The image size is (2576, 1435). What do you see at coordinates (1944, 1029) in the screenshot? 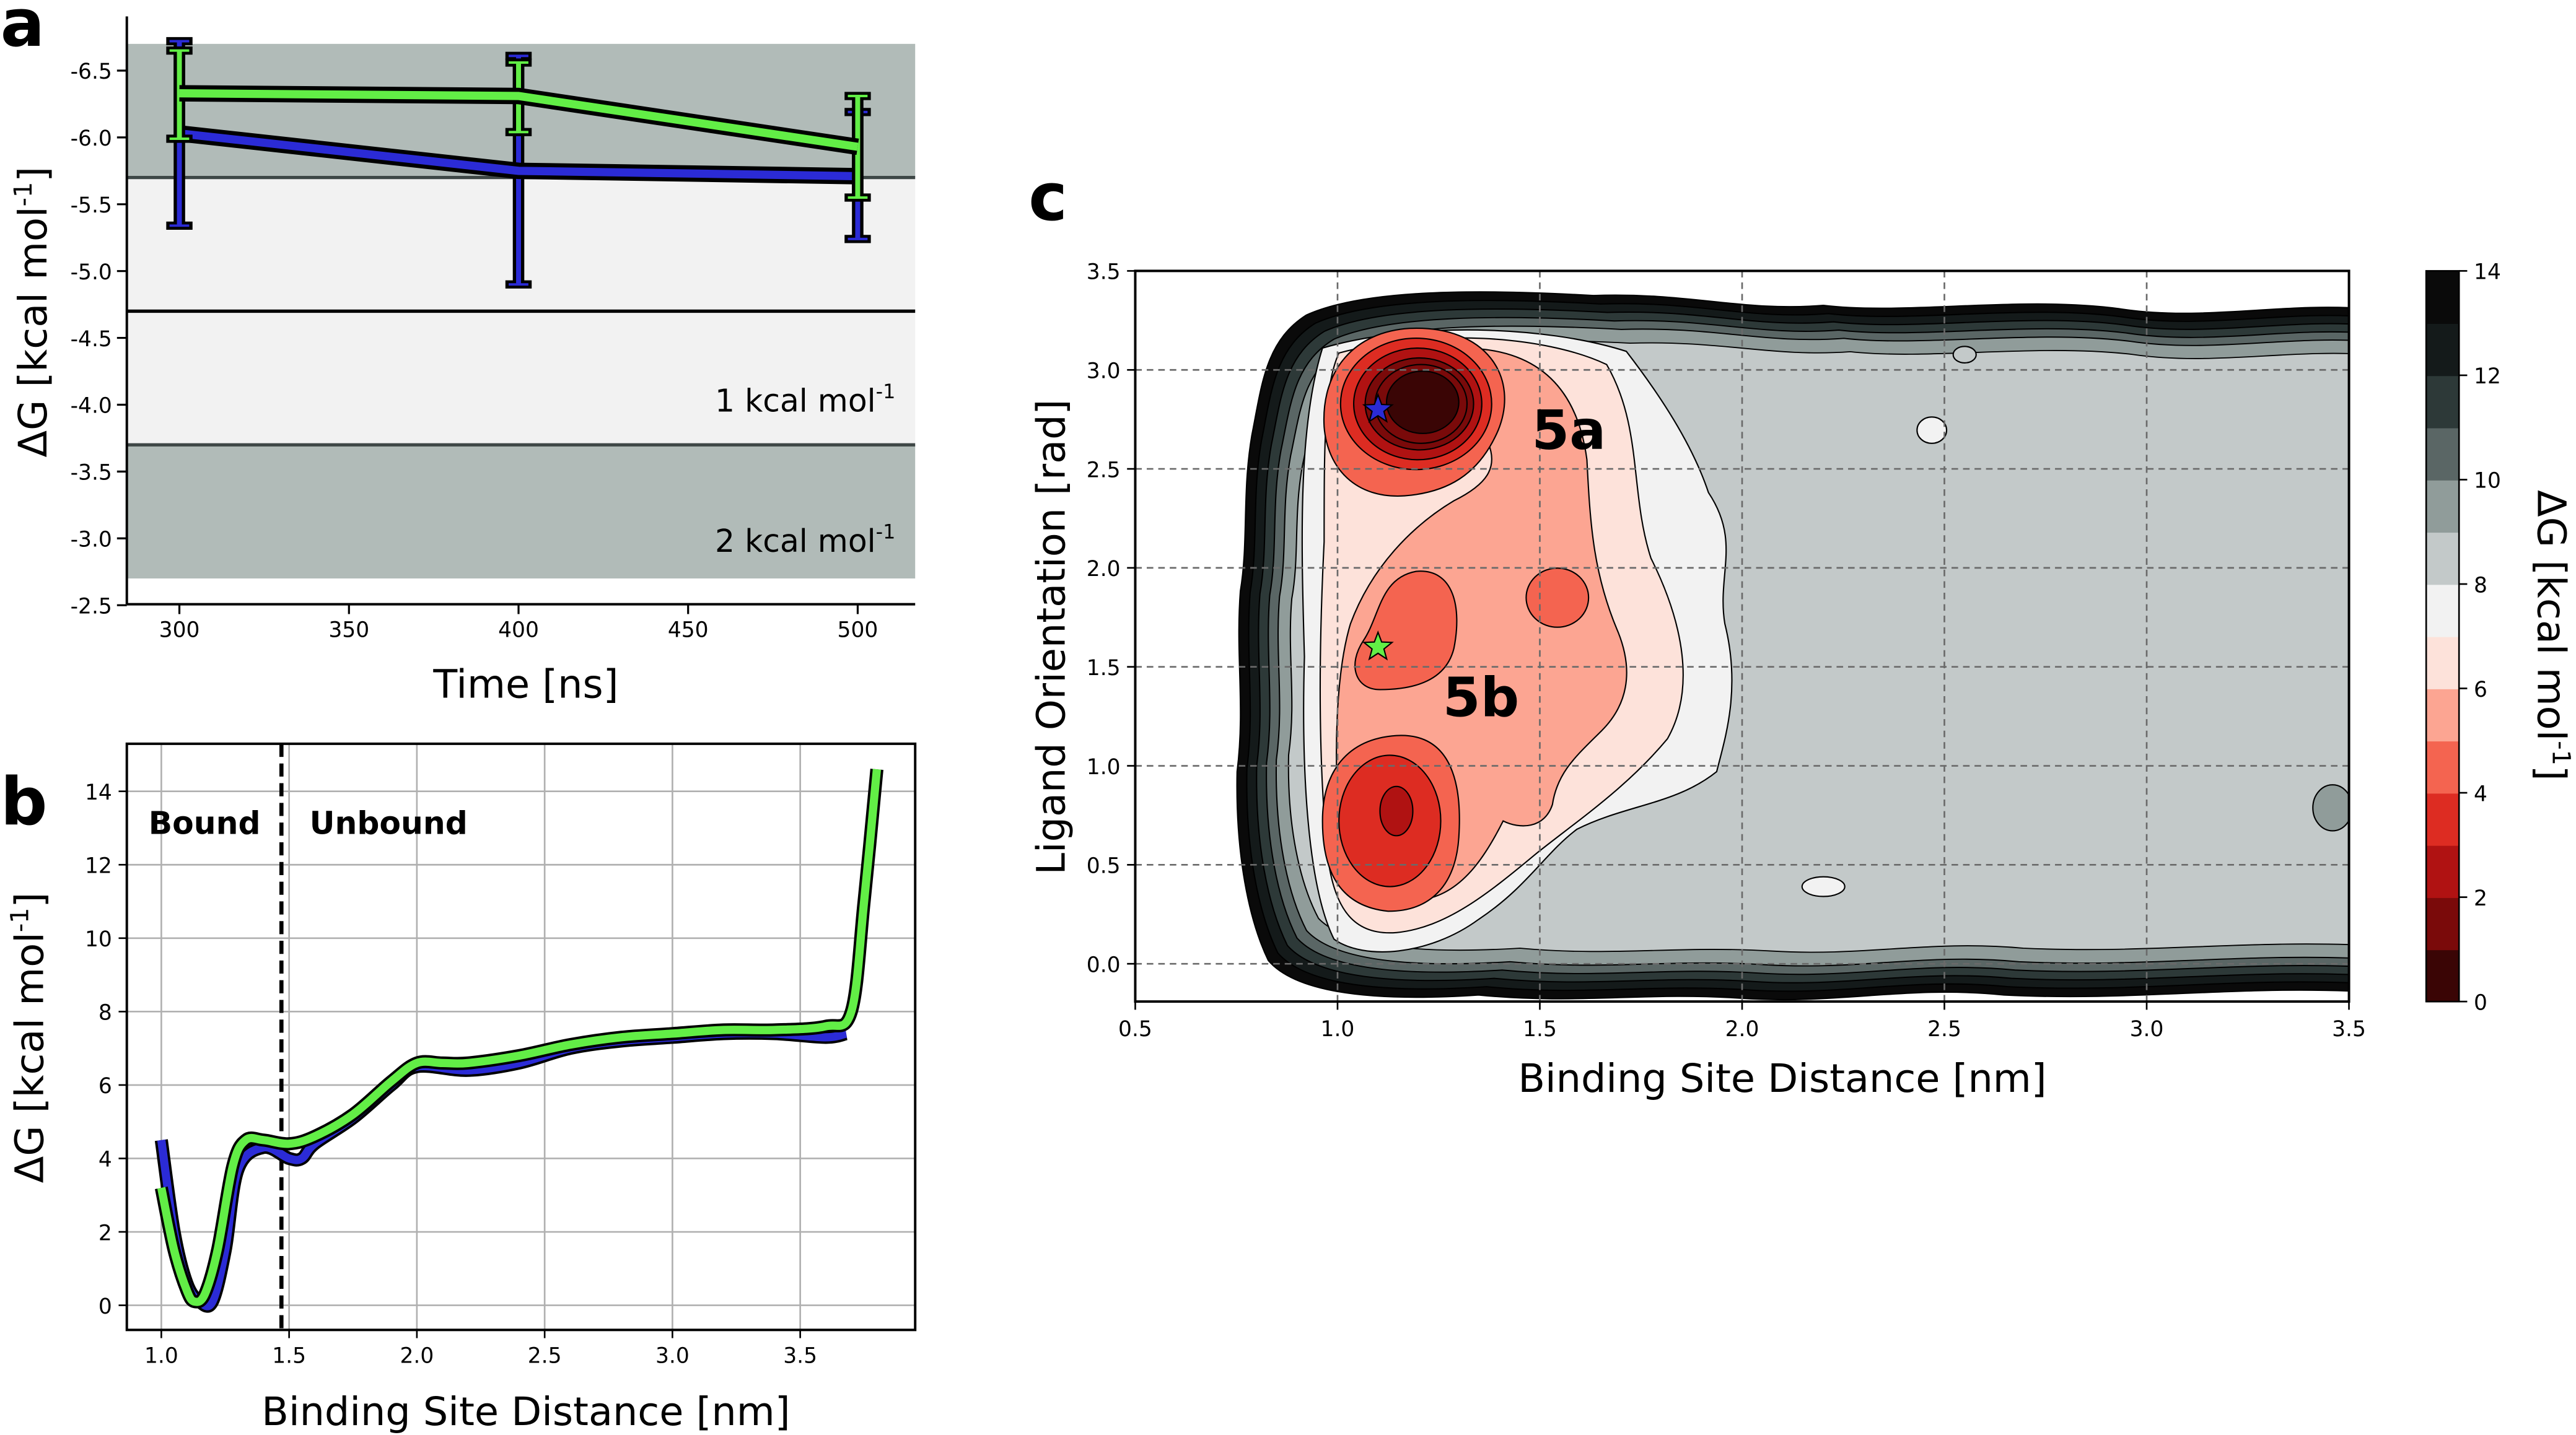
I see `x-tick-label: 2.5` at bounding box center [1944, 1029].